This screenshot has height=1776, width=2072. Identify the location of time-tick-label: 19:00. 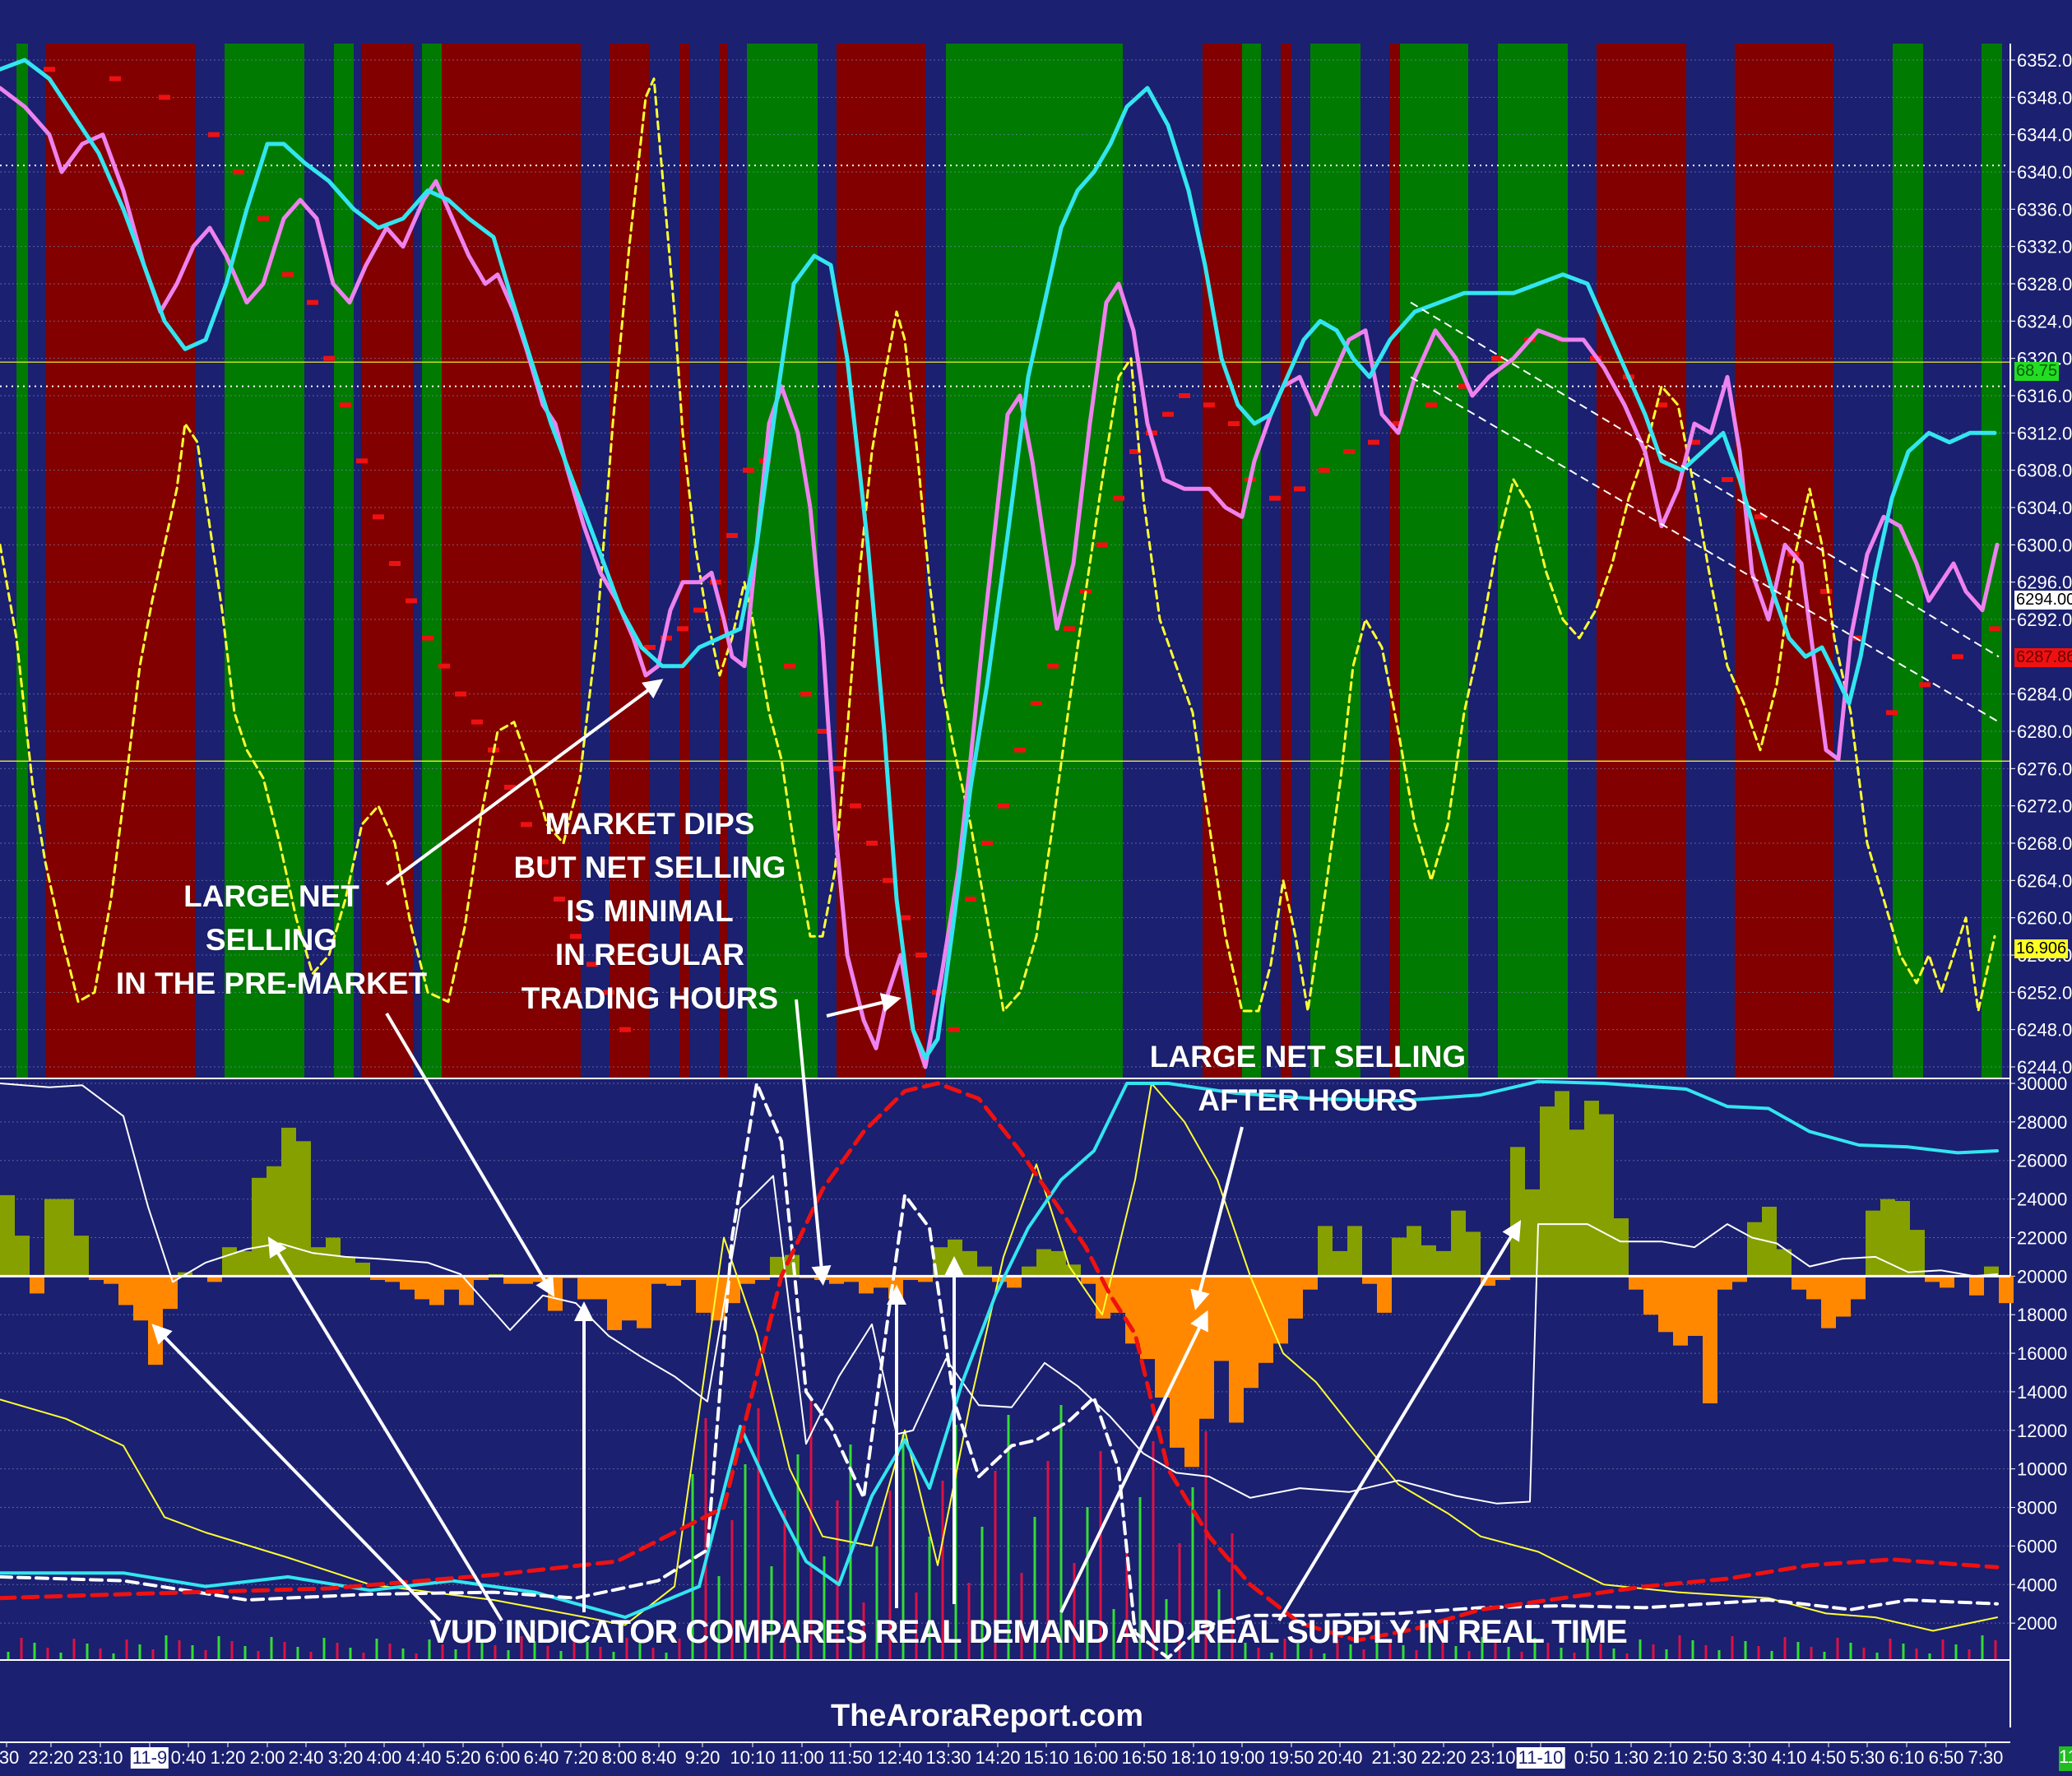
(1242, 1757).